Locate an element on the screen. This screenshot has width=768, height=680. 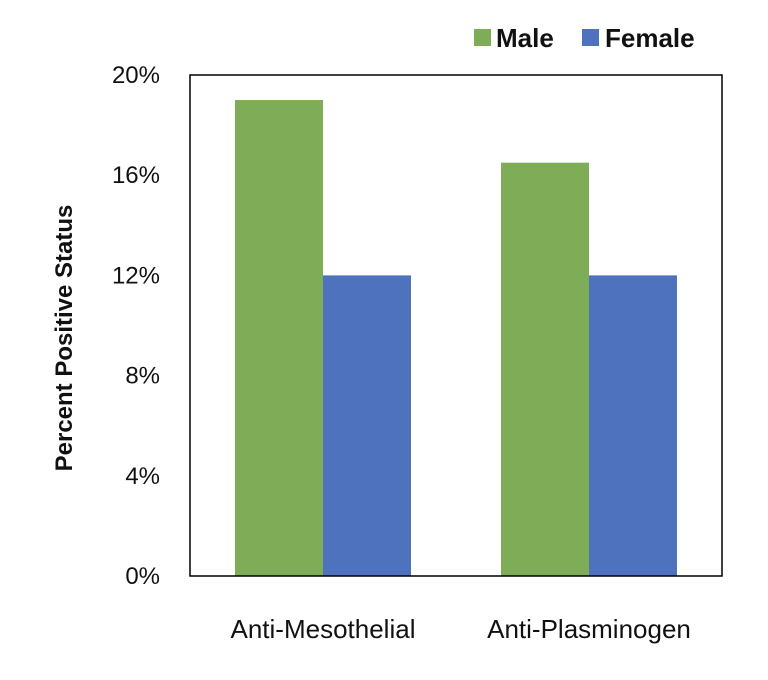
y-tick-label: 4% is located at coordinates (142, 476).